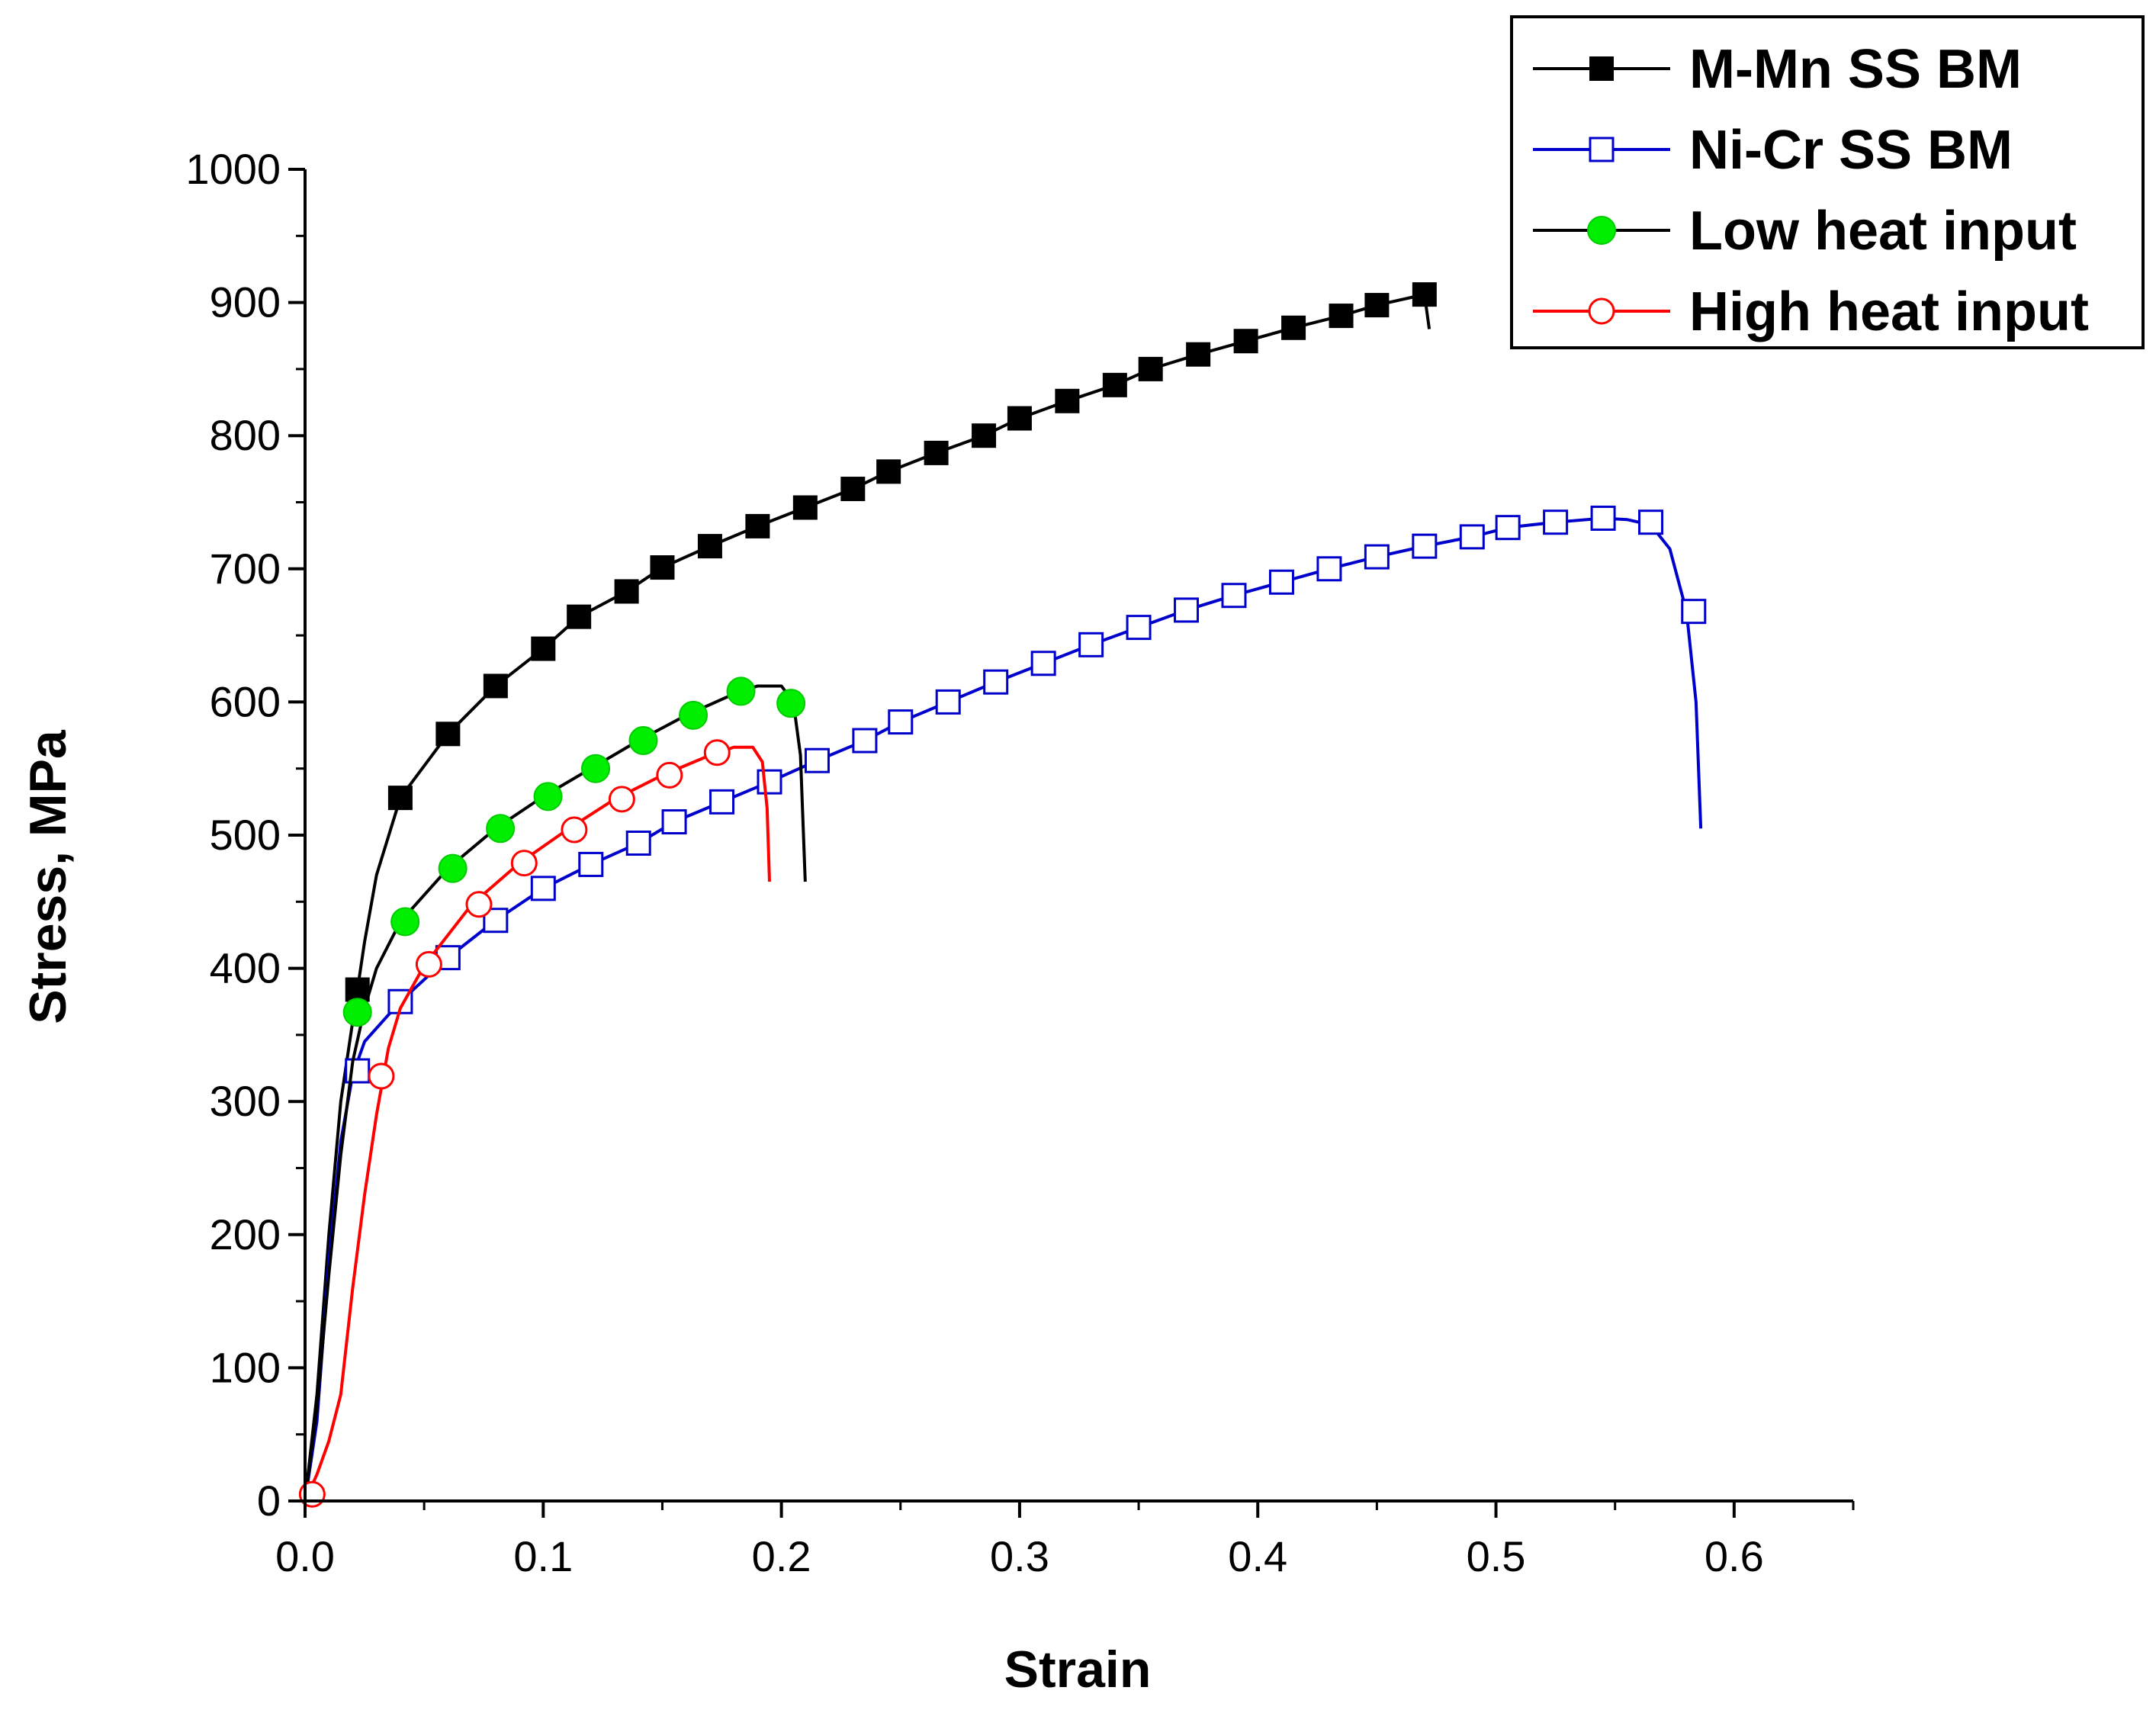  What do you see at coordinates (1735, 1556) in the screenshot?
I see `x-tick-label: 0.6` at bounding box center [1735, 1556].